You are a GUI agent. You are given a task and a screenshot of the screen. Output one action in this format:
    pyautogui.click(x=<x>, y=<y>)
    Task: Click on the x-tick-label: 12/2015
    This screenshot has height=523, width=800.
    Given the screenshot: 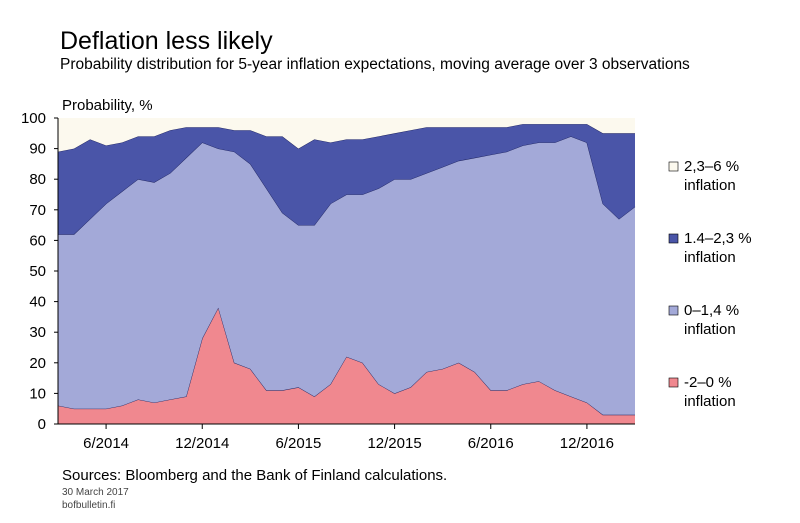 What is the action you would take?
    pyautogui.click(x=394, y=443)
    